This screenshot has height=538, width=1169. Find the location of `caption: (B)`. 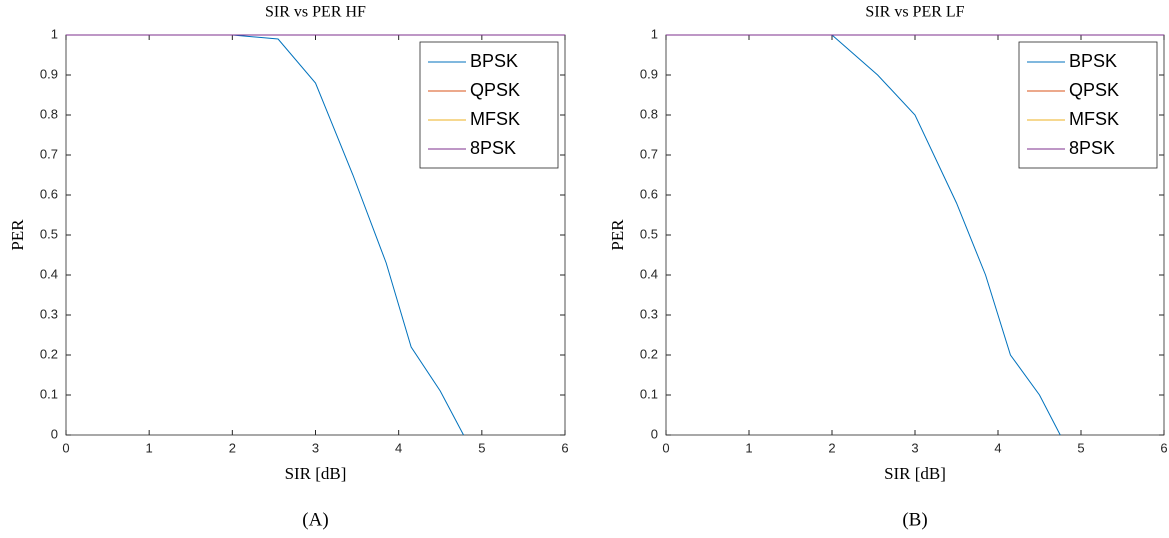

caption: (B) is located at coordinates (914, 519).